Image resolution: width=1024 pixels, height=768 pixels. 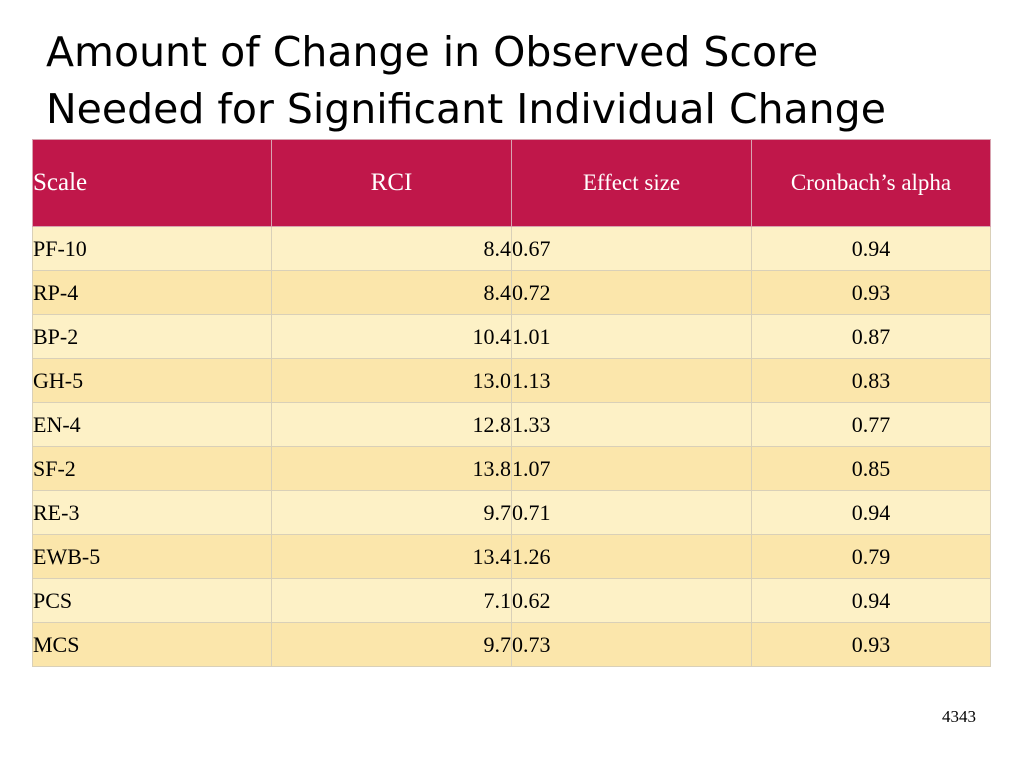 I want to click on table-row: GH-5 13.0 1.13 0.83, so click(x=511, y=380).